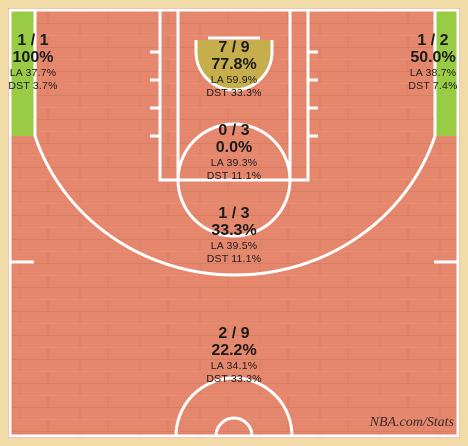  Describe the element at coordinates (234, 230) in the screenshot. I see `zone-percentage: 33.3%` at that location.